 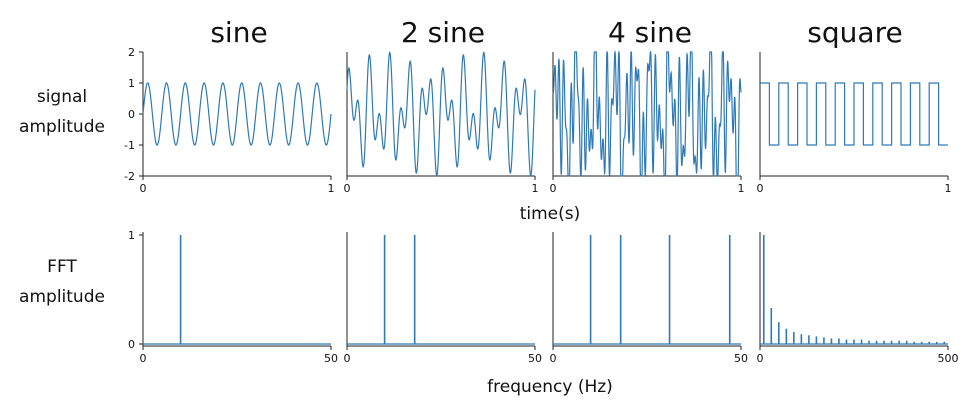 I want to click on fft-panel-square: 0 500, so click(x=858, y=298).